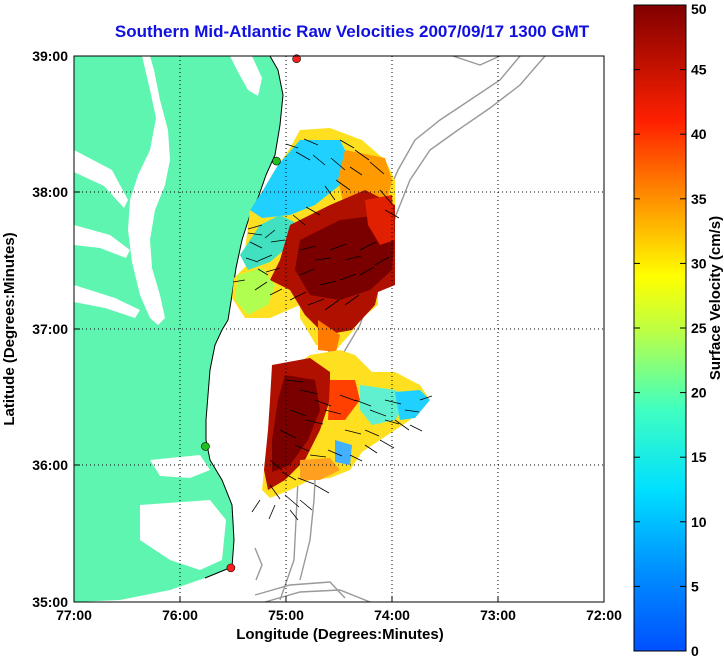  I want to click on colorbar-ticks: 0 5 10 15 20 25 30 35 40 45 50, so click(670, 330).